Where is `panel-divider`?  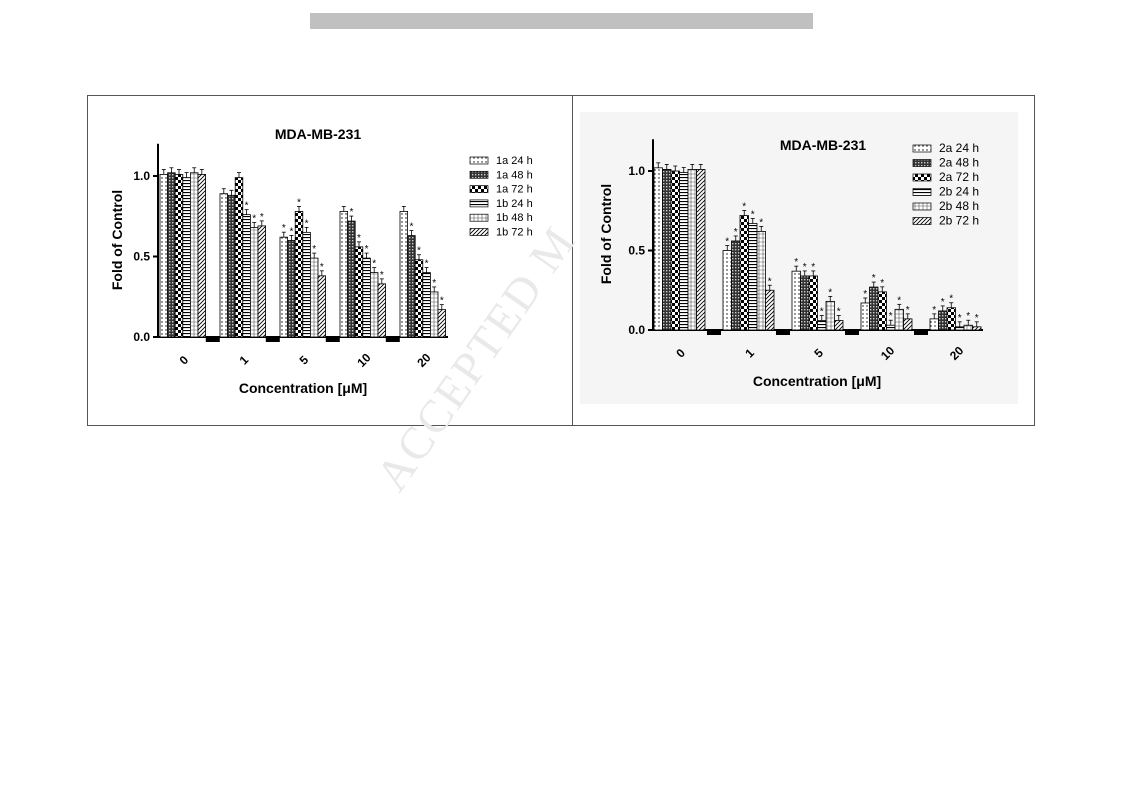
panel-divider is located at coordinates (572, 260).